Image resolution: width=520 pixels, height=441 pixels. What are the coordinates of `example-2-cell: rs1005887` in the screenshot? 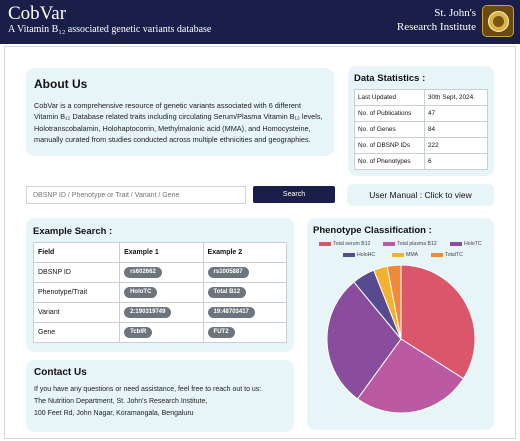 It's located at (245, 272).